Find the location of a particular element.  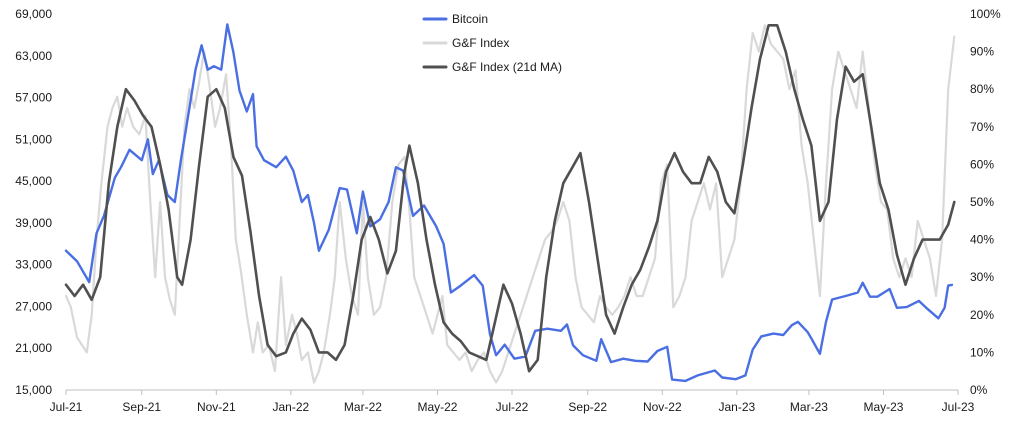

x-tick-label: May-22 is located at coordinates (437, 407).